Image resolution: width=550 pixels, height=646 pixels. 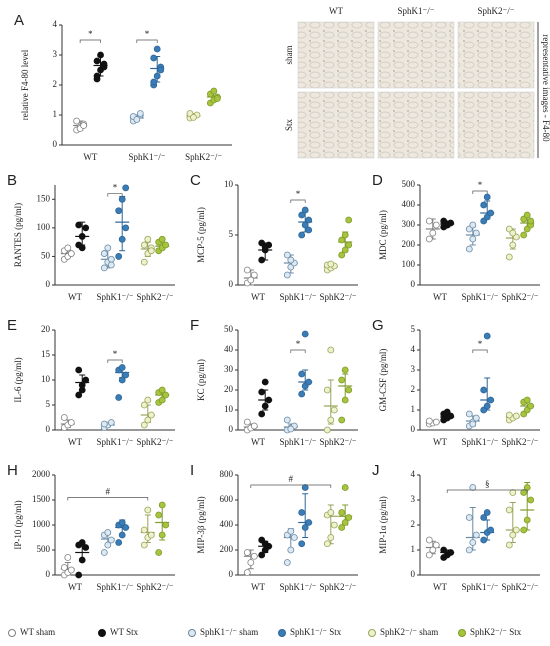 I want to click on y-axis-label: IL-6 (pg/ml), so click(x=18, y=379).